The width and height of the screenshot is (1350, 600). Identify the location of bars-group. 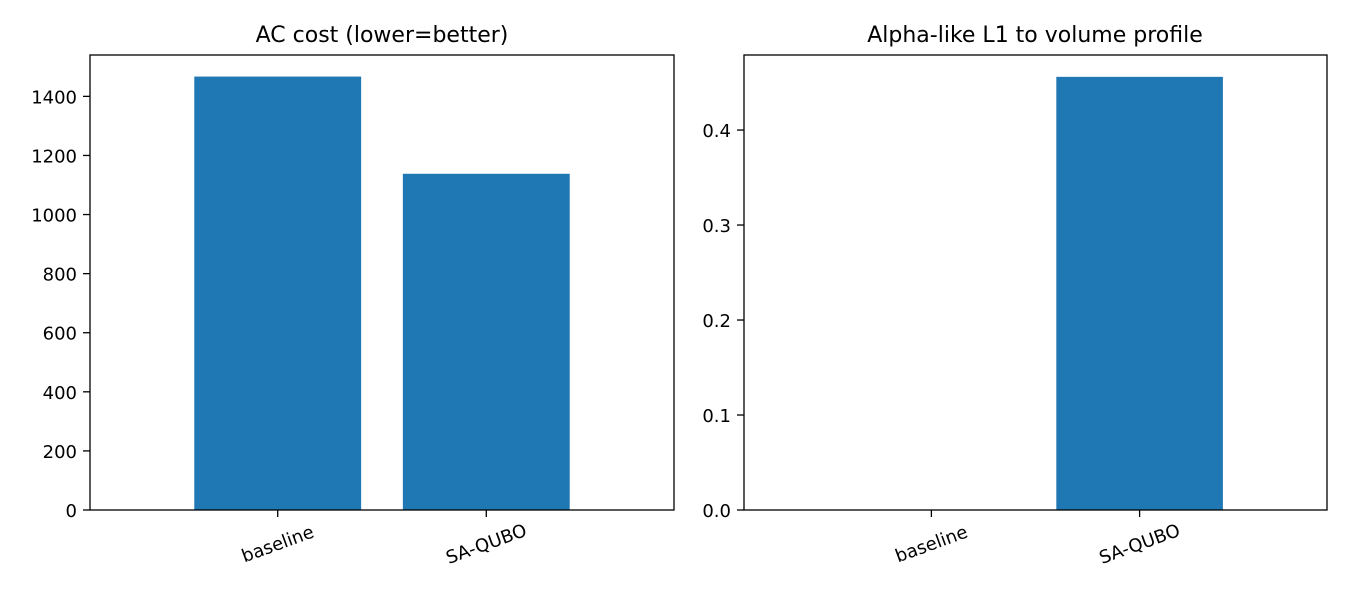
(1139, 293).